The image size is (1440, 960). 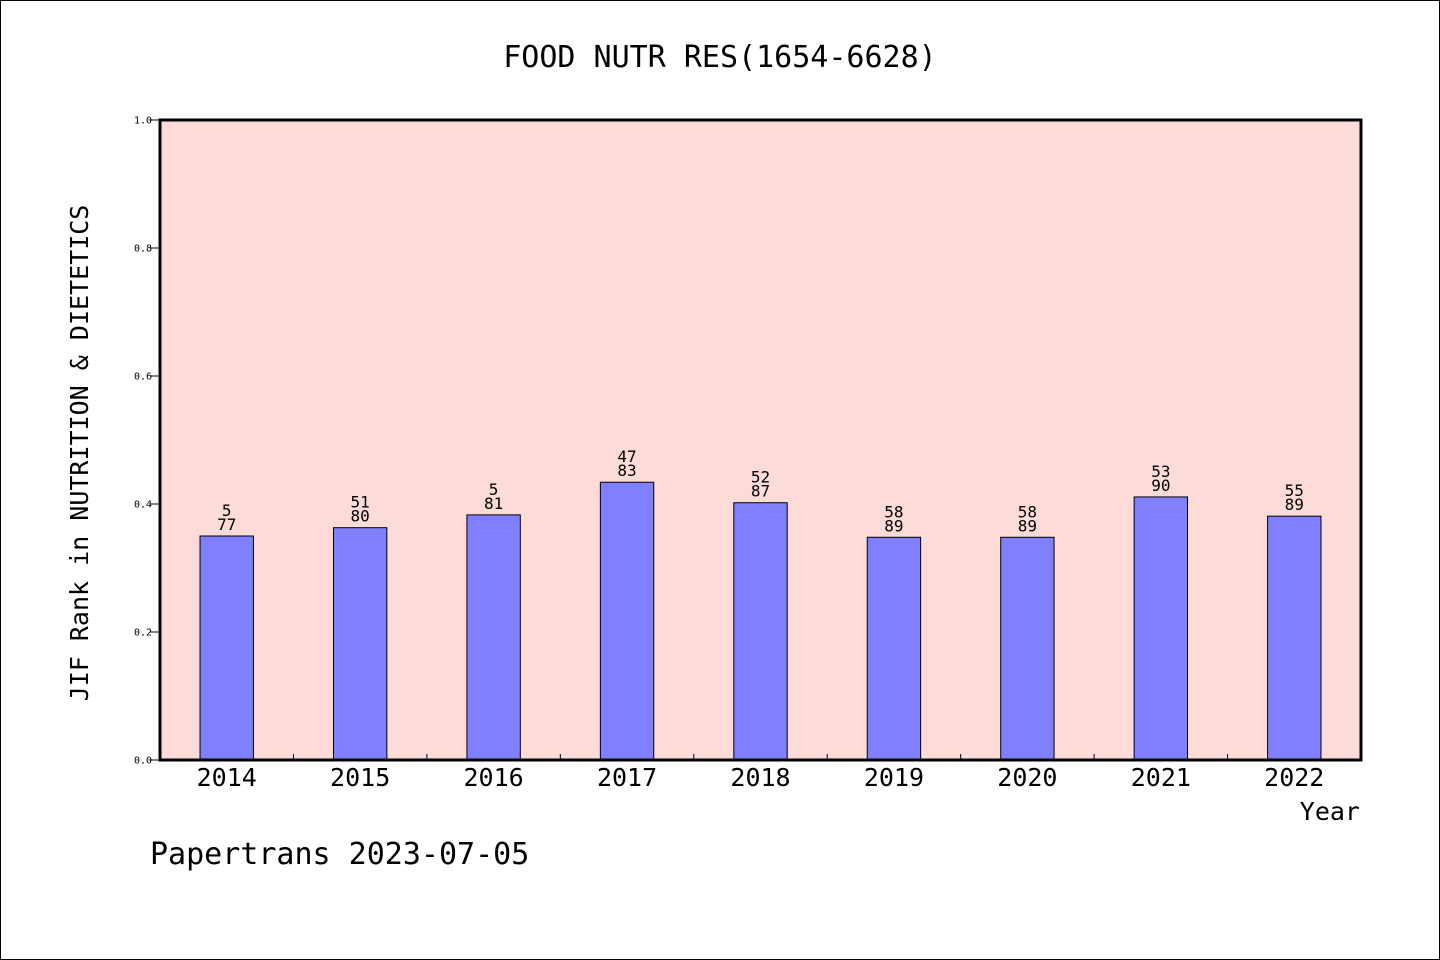 I want to click on x-tick-label: 2021, so click(x=1161, y=777).